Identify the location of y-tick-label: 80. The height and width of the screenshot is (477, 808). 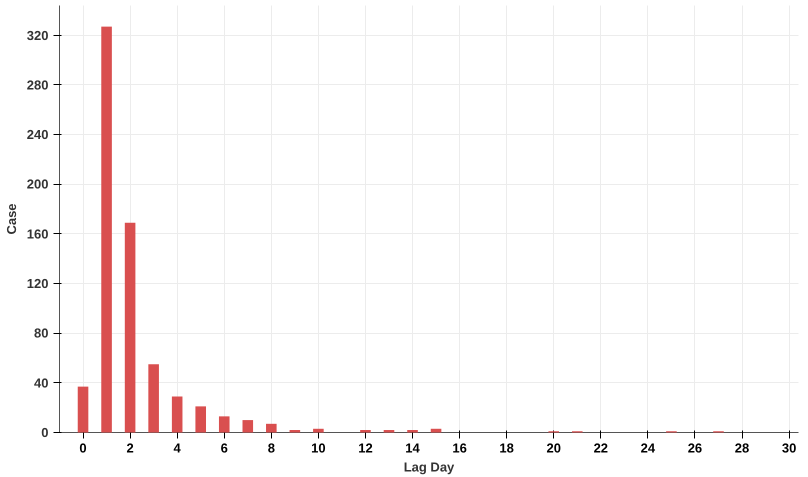
(41, 333).